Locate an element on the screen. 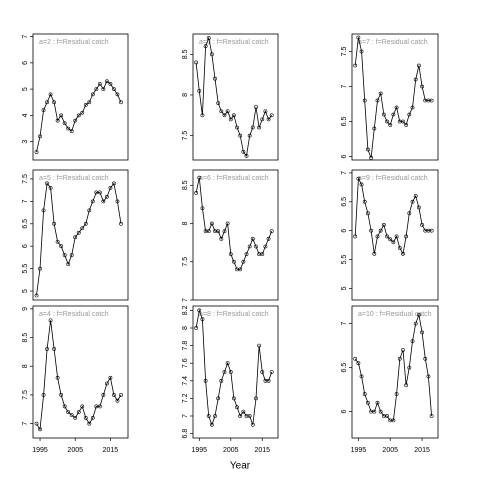  y-tick-label: 5 is located at coordinates (25, 89).